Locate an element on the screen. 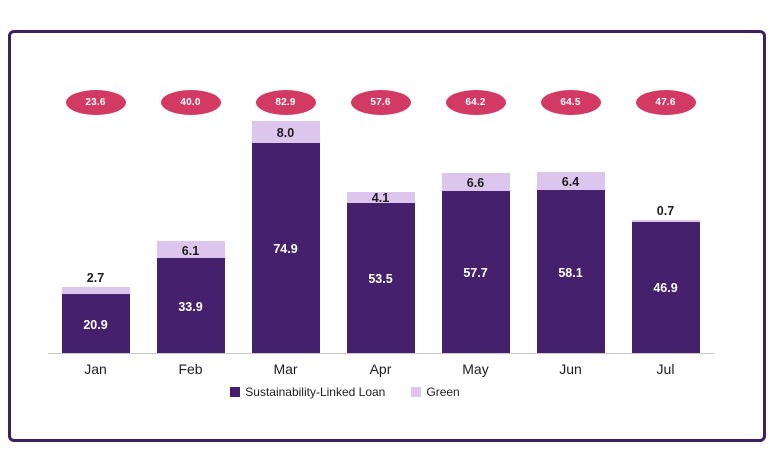 The image size is (768, 471). value-label-green: 2.7 is located at coordinates (95, 277).